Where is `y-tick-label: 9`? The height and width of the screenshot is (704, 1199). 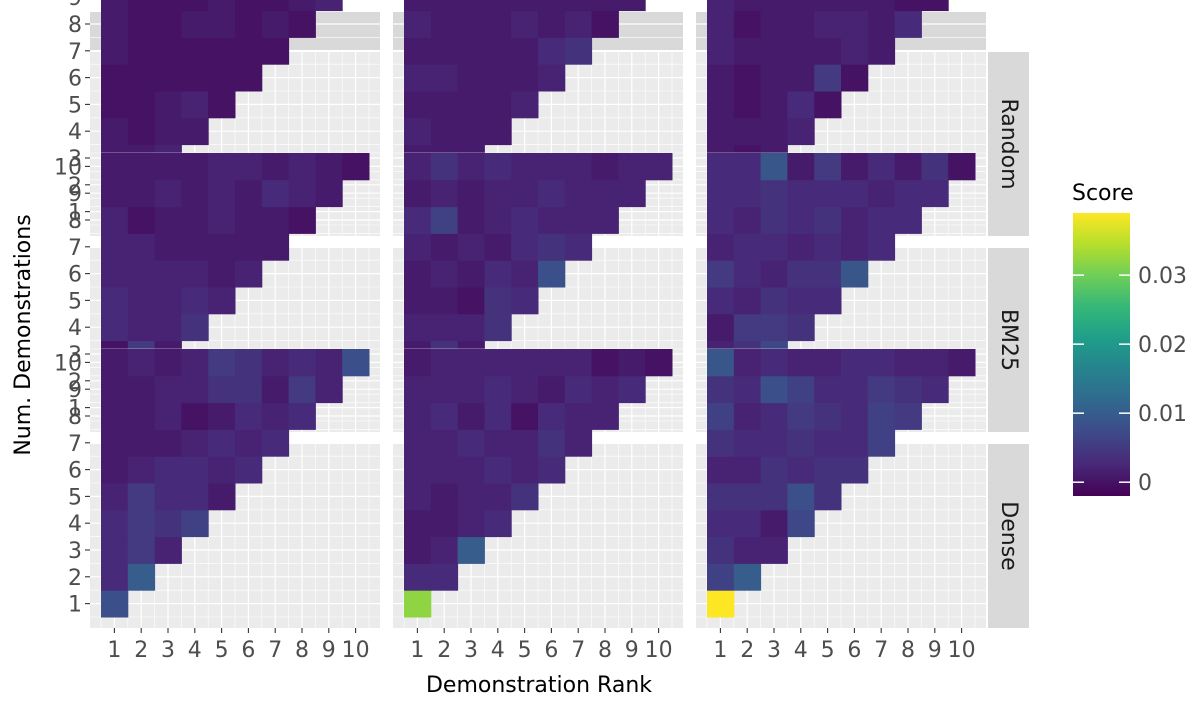
y-tick-label: 9 is located at coordinates (75, 194).